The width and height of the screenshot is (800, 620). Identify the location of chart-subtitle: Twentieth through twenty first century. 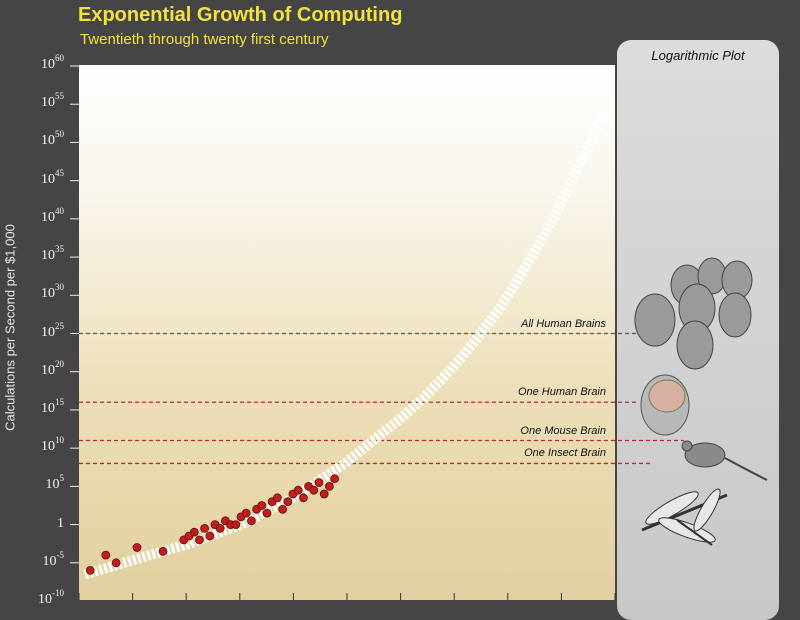
(204, 39).